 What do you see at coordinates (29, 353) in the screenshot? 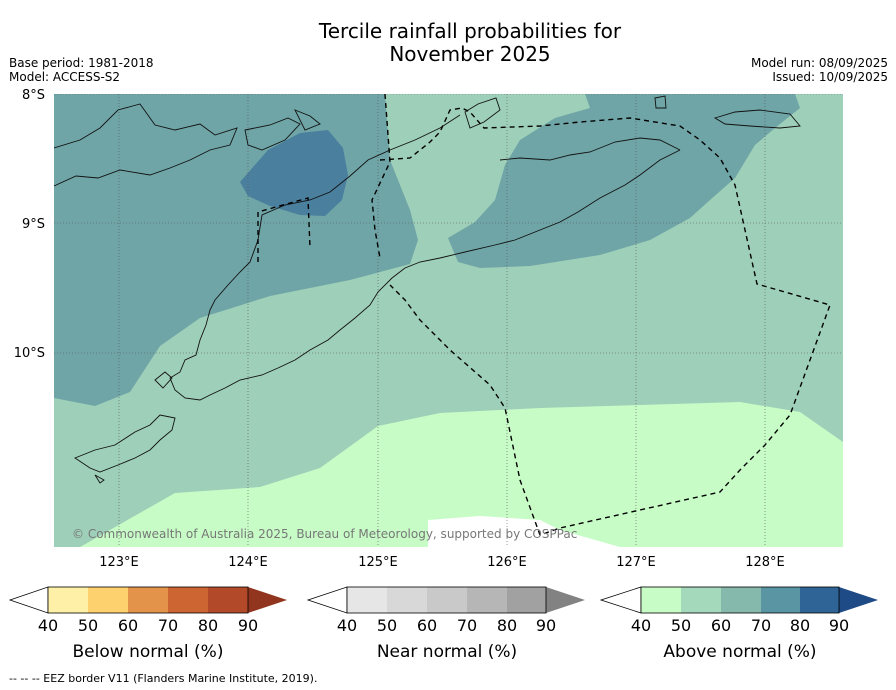
I see `lat-label-10s: 10°S` at bounding box center [29, 353].